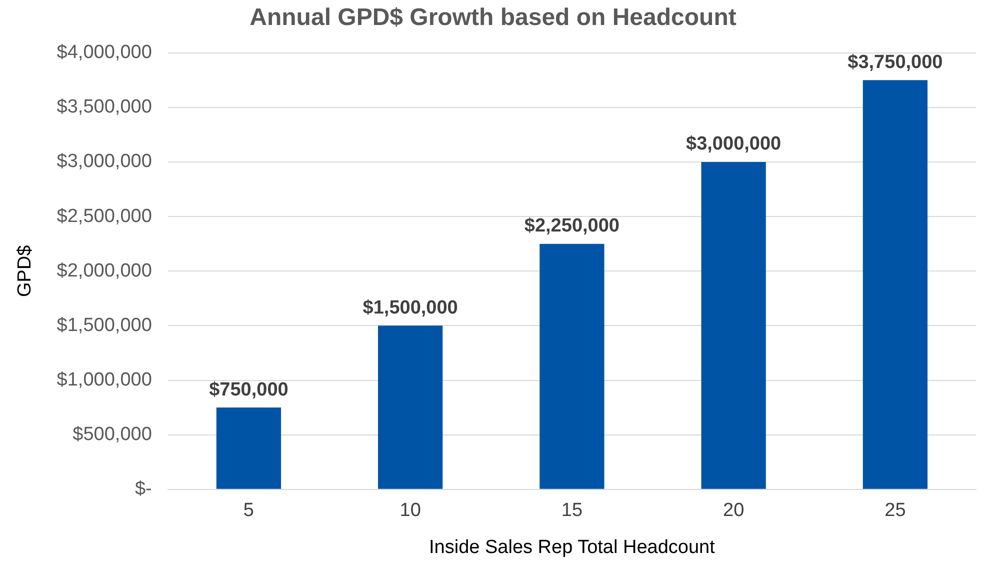 This screenshot has width=986, height=568. Describe the element at coordinates (143, 489) in the screenshot. I see `y-tick-label: $-` at that location.